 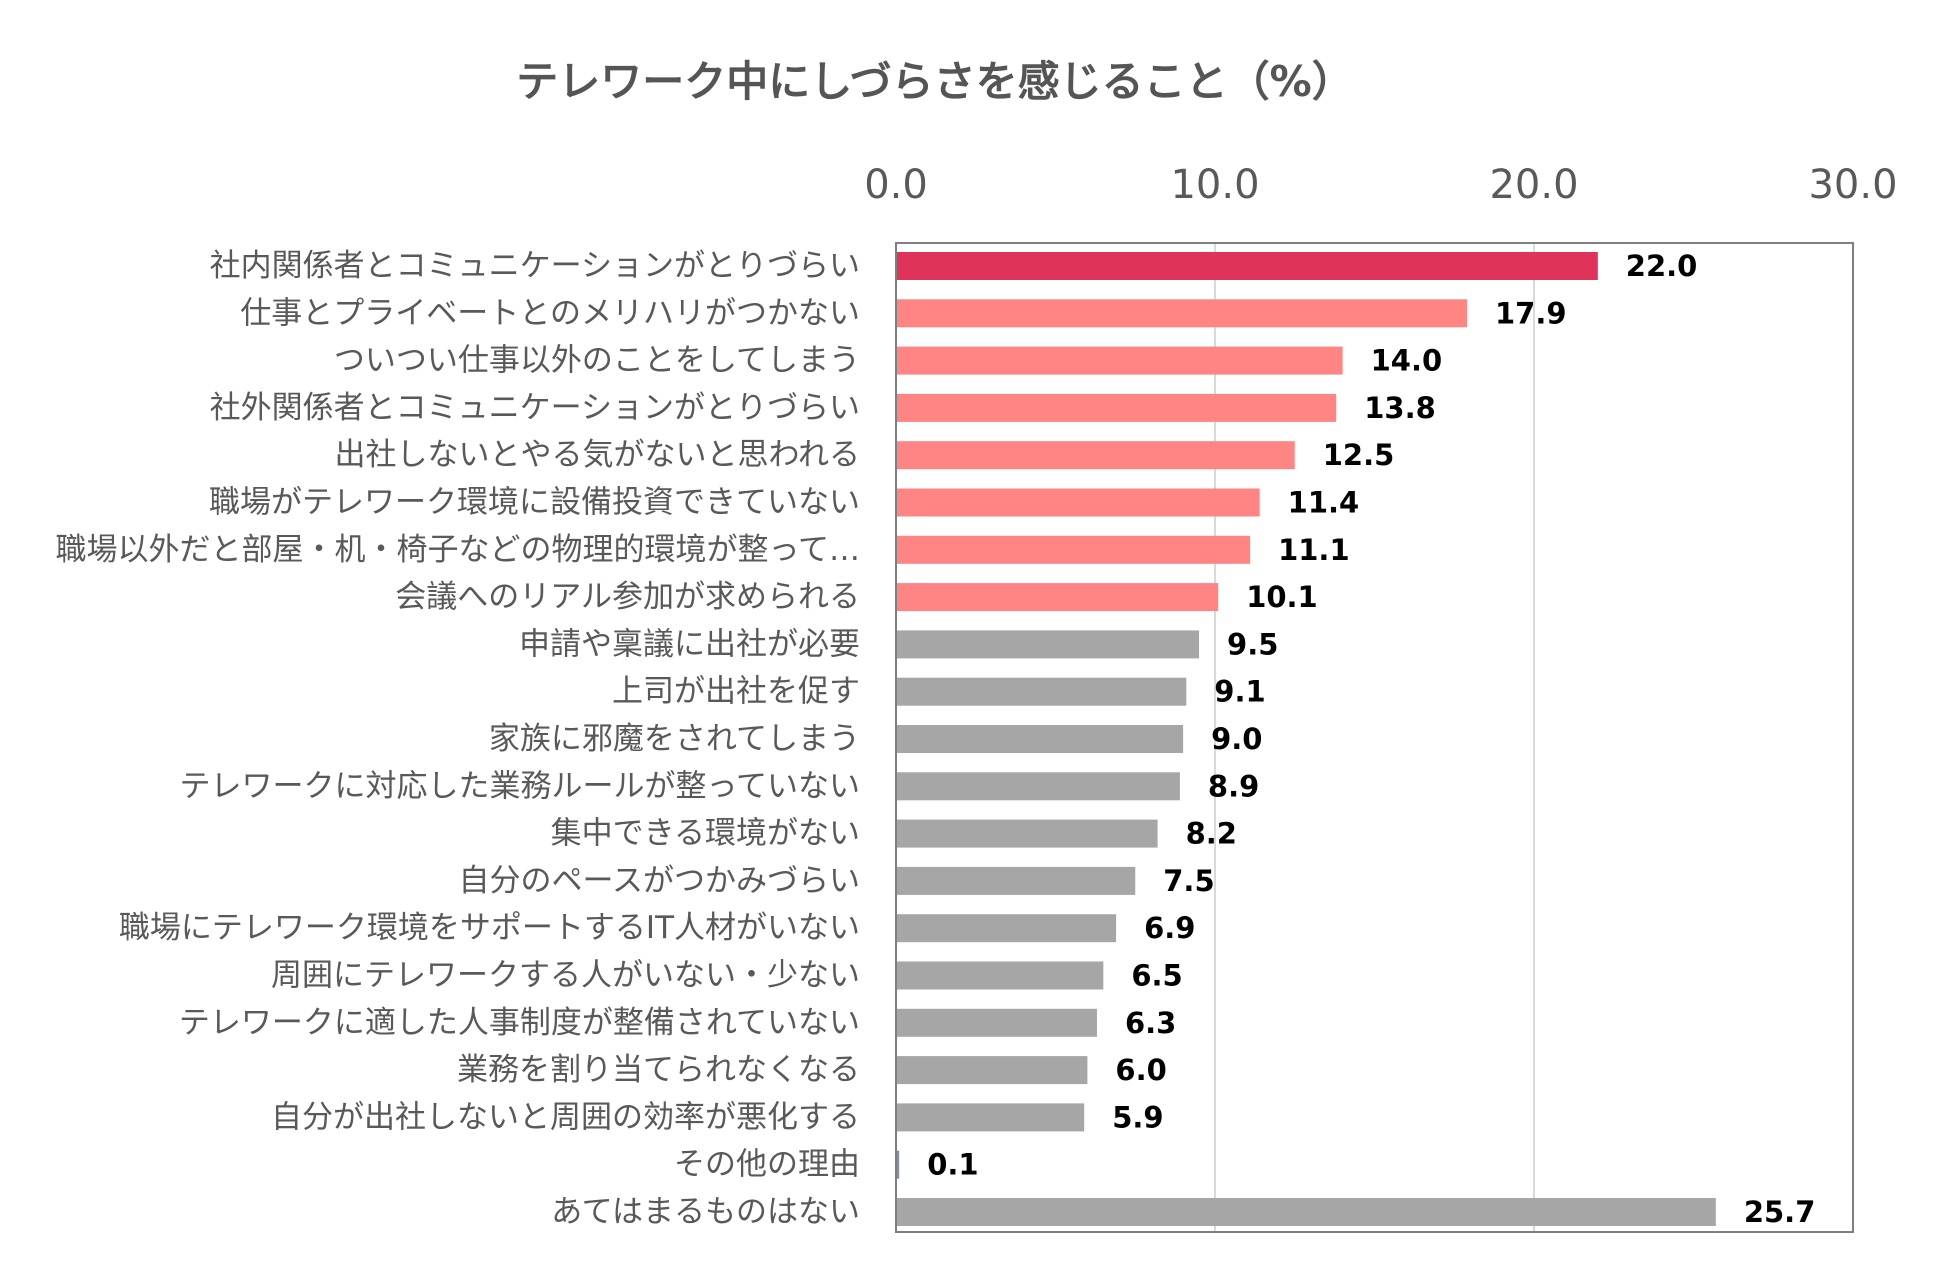 What do you see at coordinates (519, 1023) in the screenshot?
I see `category-label: テレワークに適した人事制度が整備されていない` at bounding box center [519, 1023].